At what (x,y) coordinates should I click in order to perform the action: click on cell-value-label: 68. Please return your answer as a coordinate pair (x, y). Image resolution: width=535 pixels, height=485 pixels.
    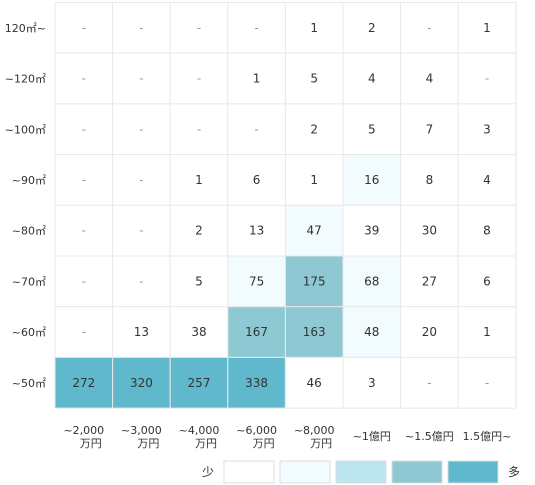
    Looking at the image, I should click on (371, 281).